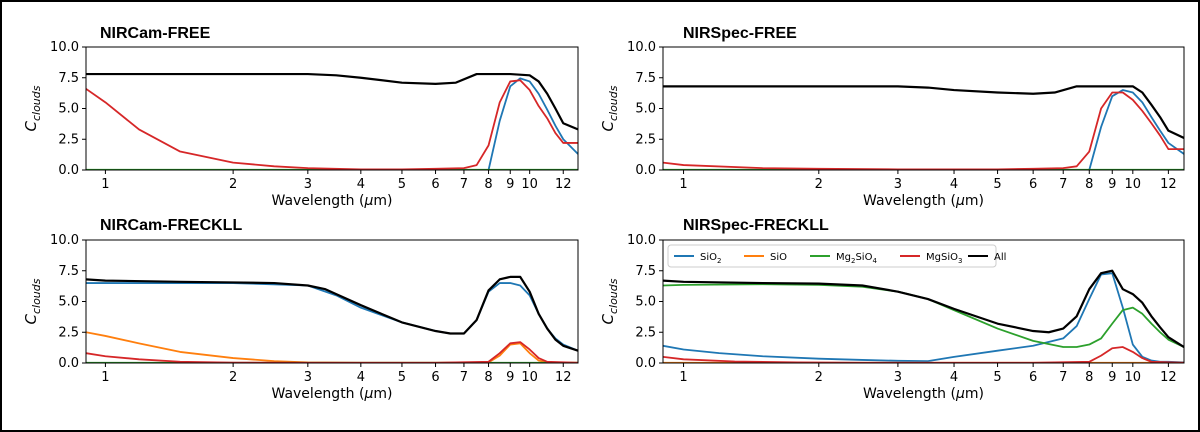 The image size is (1200, 432). Describe the element at coordinates (710, 258) in the screenshot. I see `legend-label-SiO2: SiO2` at that location.